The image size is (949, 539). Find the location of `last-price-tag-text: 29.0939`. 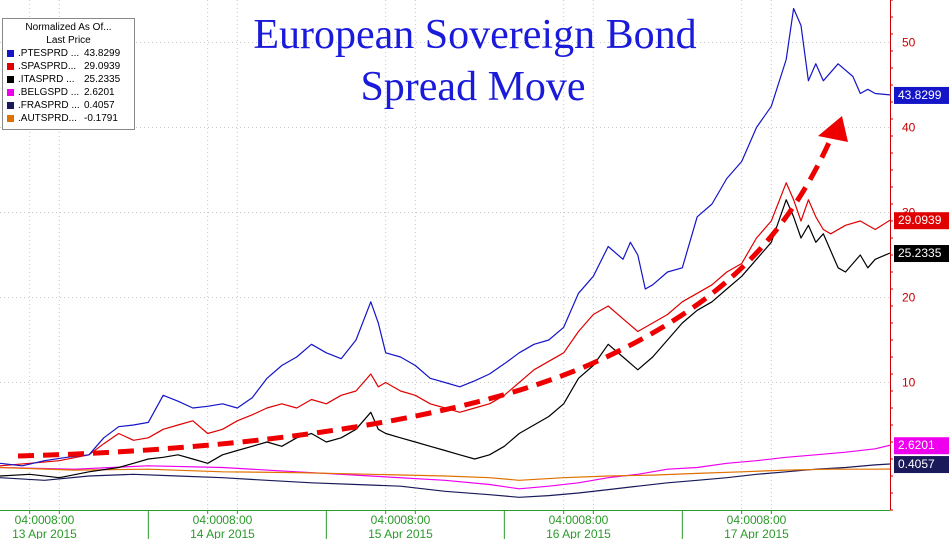

last-price-tag-text: 29.0939 is located at coordinates (920, 220).